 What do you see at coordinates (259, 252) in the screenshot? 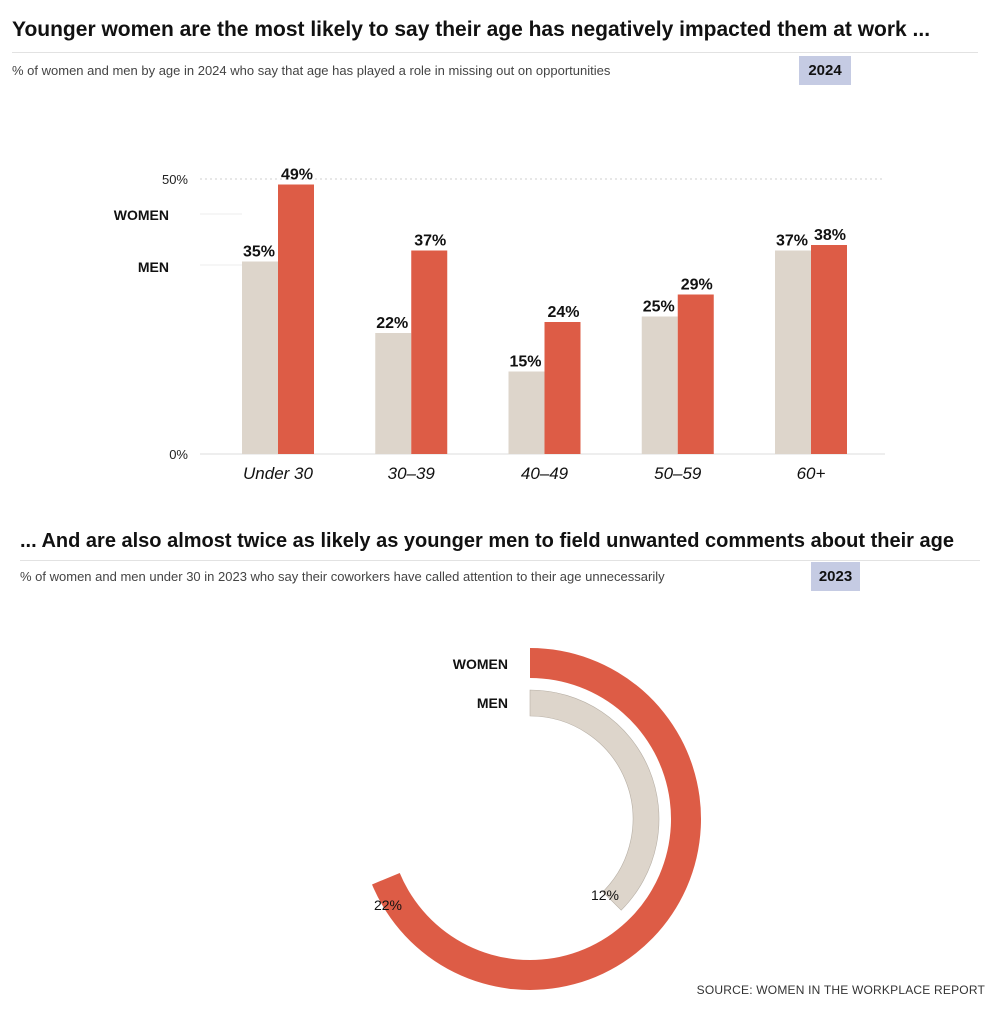
I see `data-label-men: 35%` at bounding box center [259, 252].